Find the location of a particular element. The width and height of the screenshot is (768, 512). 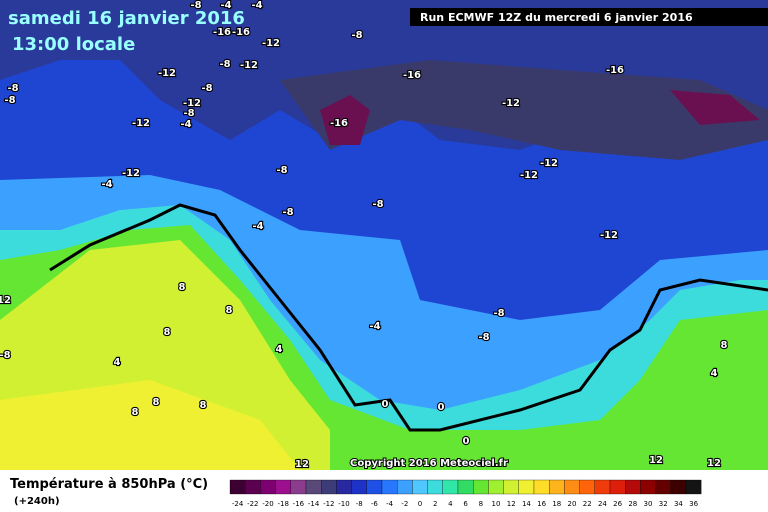

contour-label: 4 is located at coordinates (714, 373).